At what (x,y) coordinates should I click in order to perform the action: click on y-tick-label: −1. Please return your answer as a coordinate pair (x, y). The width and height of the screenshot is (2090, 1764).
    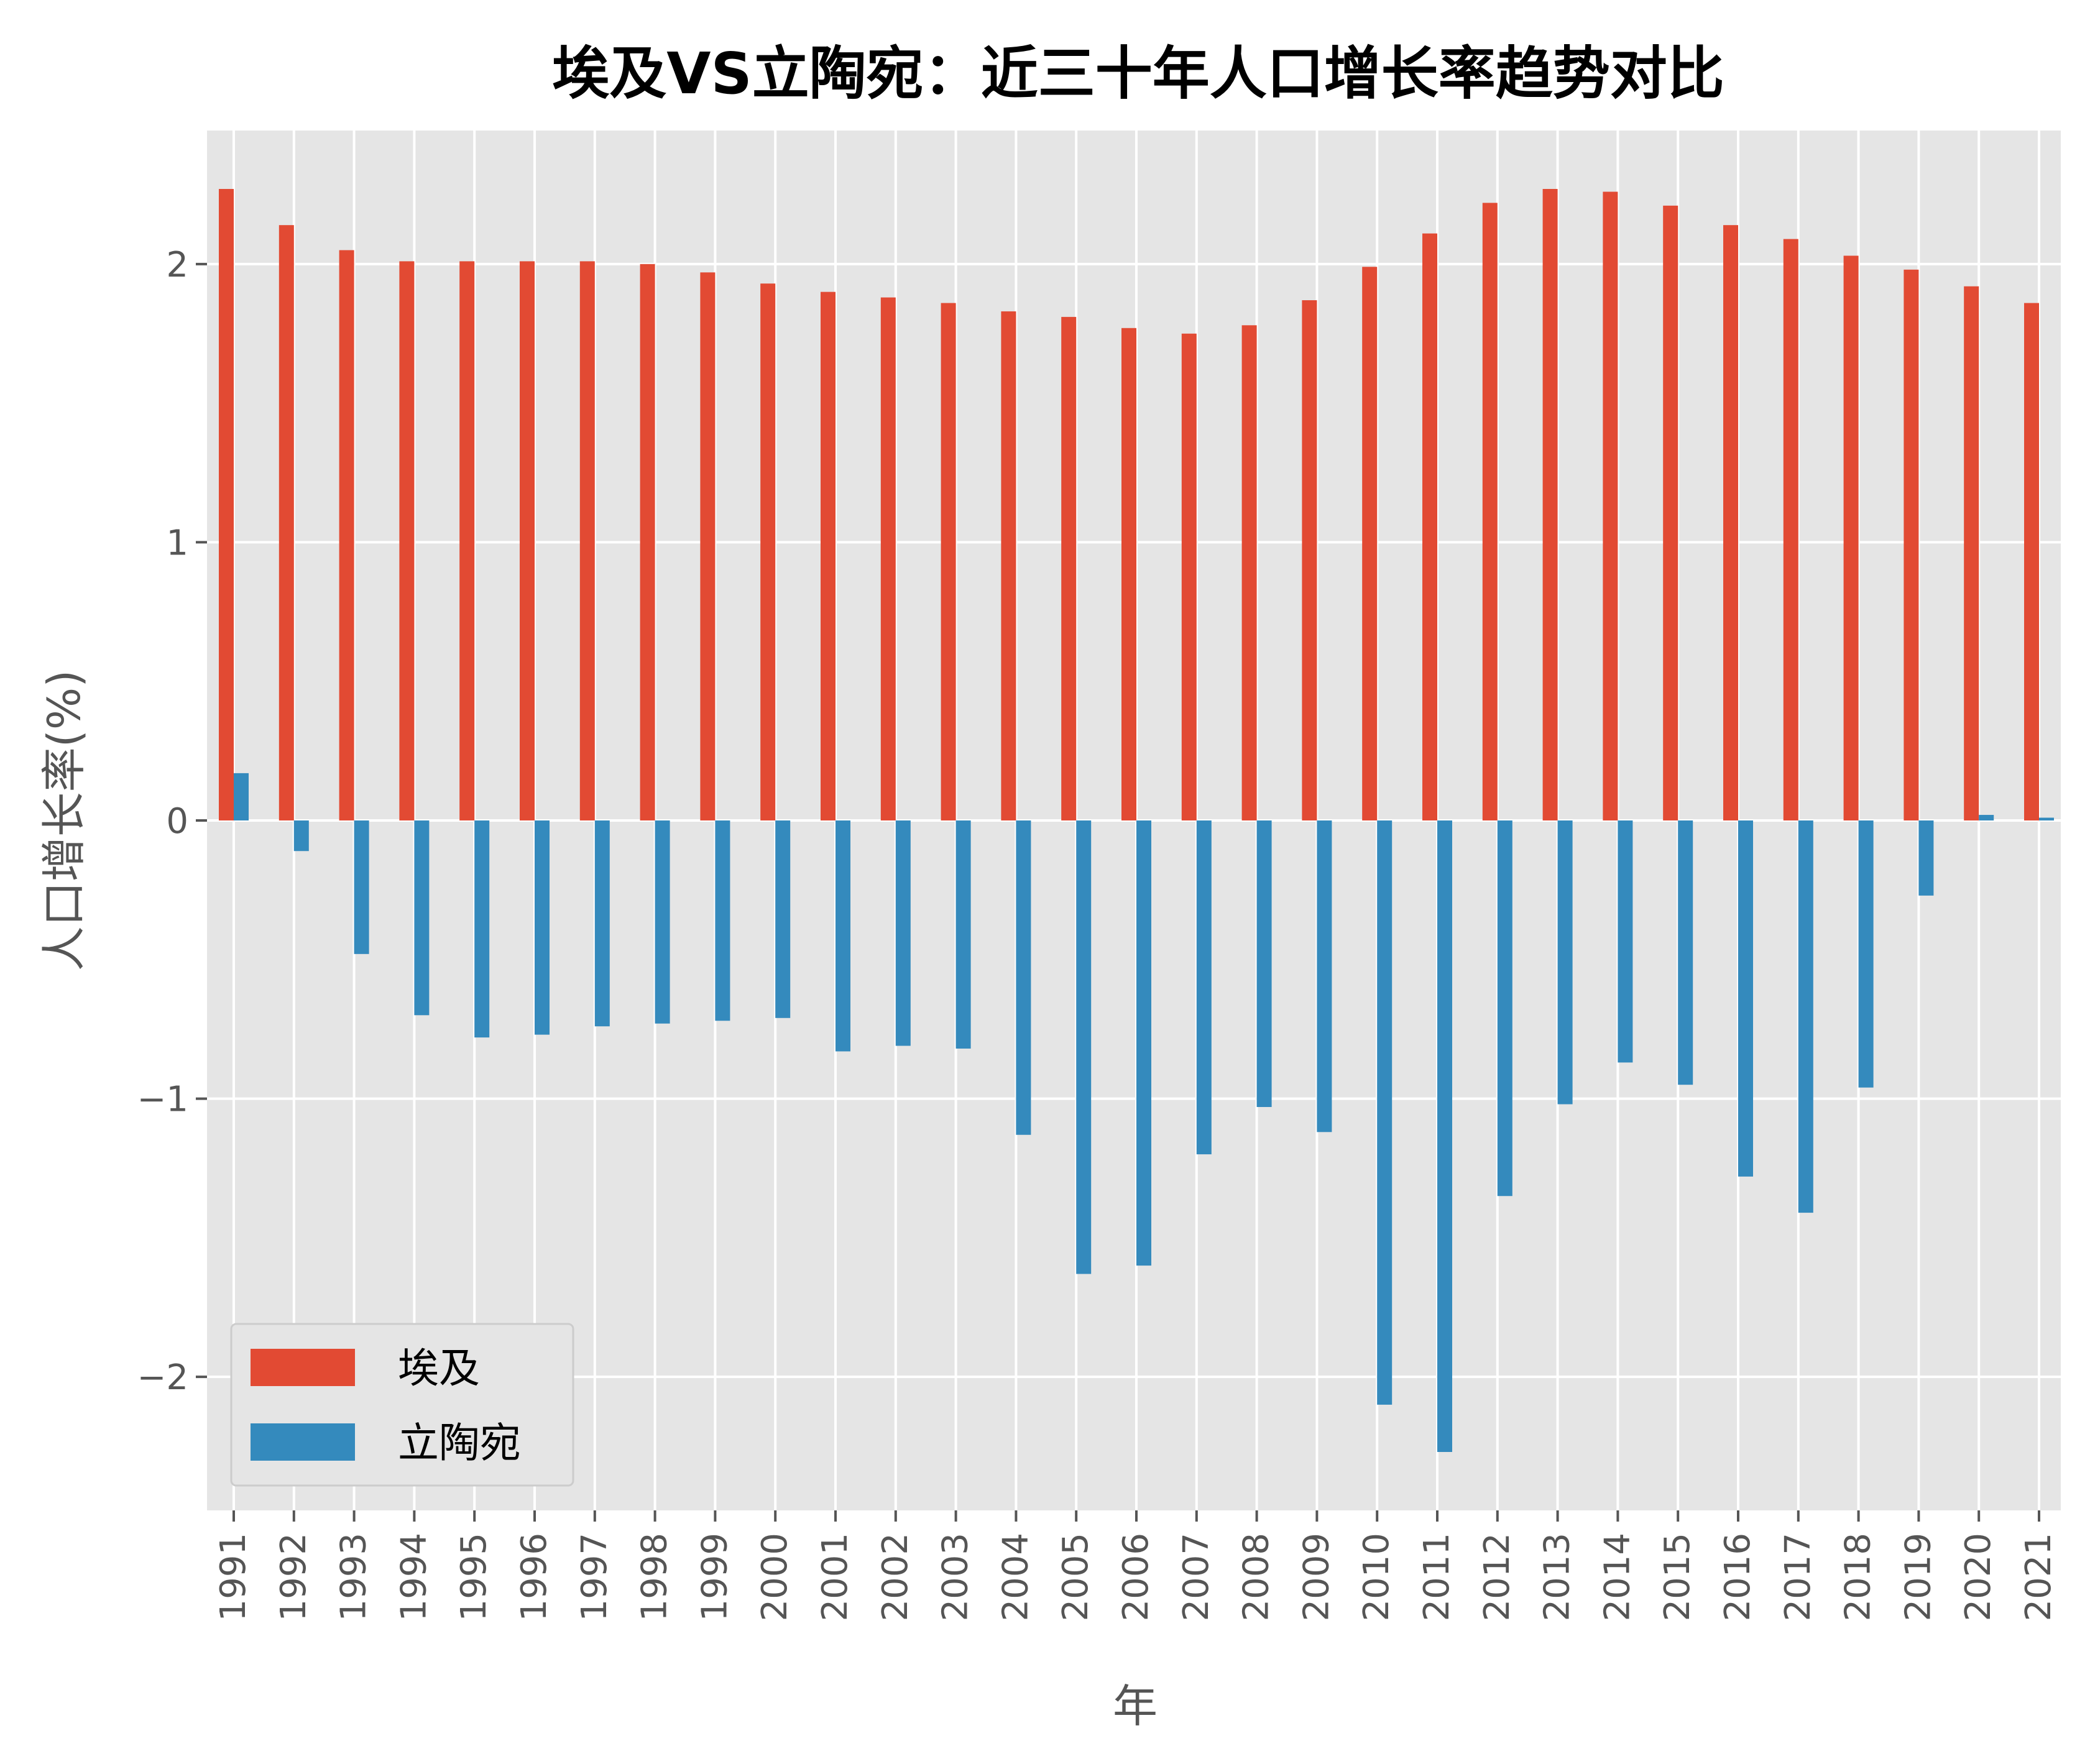
    Looking at the image, I should click on (162, 1100).